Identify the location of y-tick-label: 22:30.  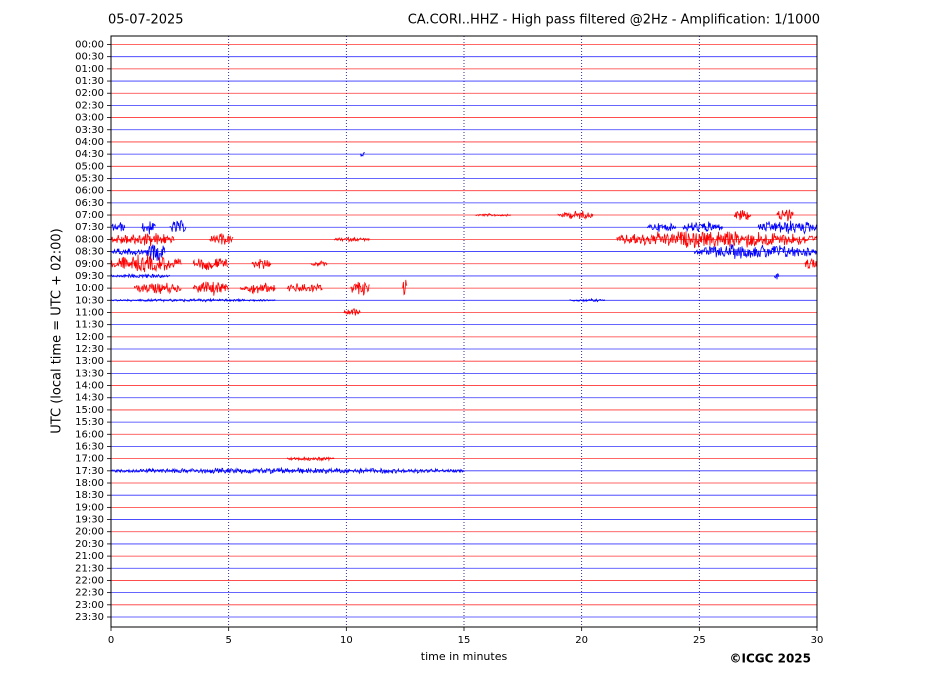
(89, 593).